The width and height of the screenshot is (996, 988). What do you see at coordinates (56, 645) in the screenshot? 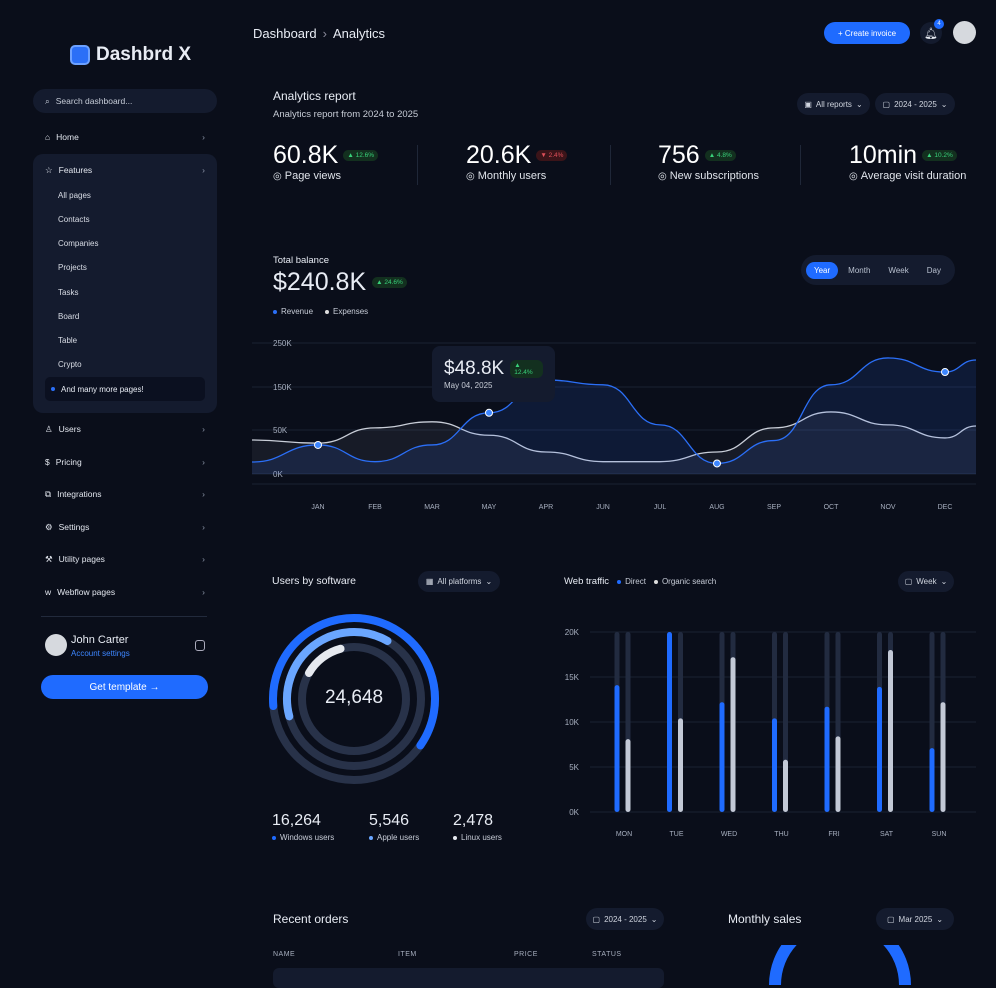
I see `avatar` at bounding box center [56, 645].